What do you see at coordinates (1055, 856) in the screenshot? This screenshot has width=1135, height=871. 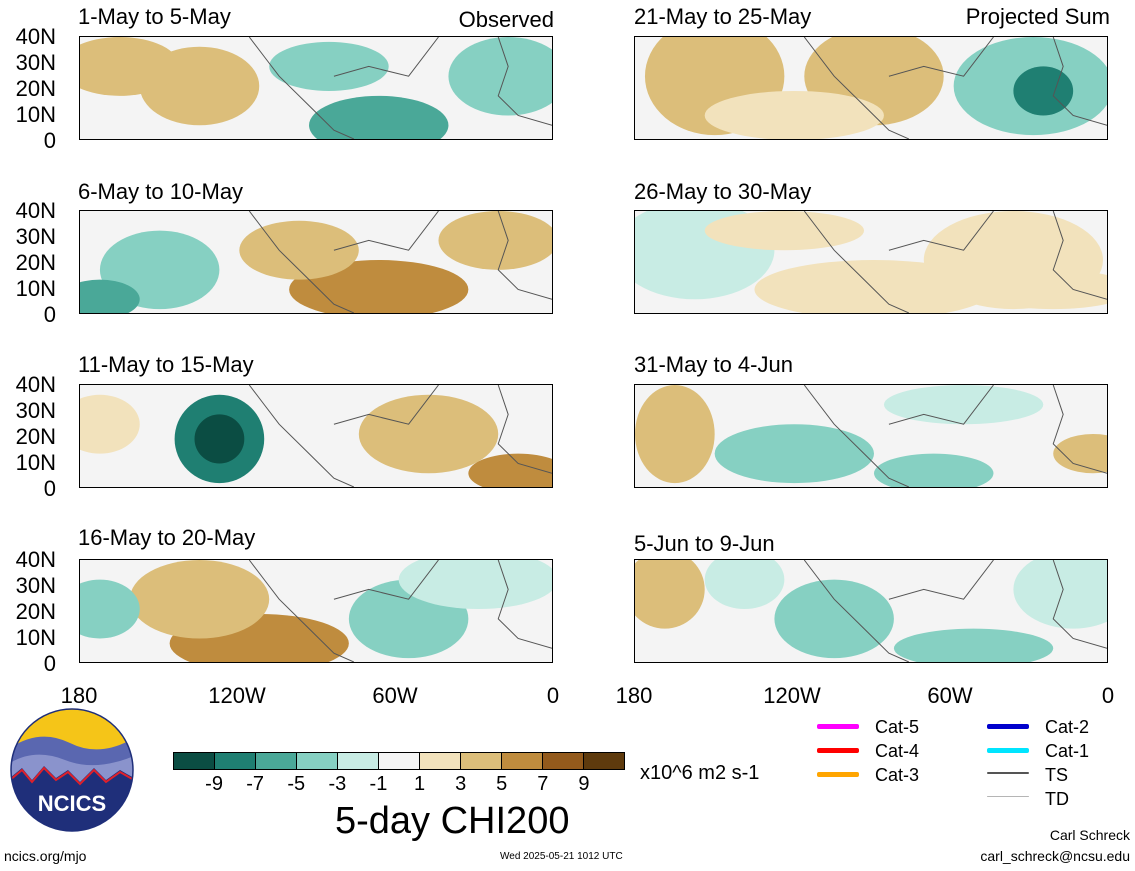 I see `footer-email: carl_schreck@ncsu.edu` at bounding box center [1055, 856].